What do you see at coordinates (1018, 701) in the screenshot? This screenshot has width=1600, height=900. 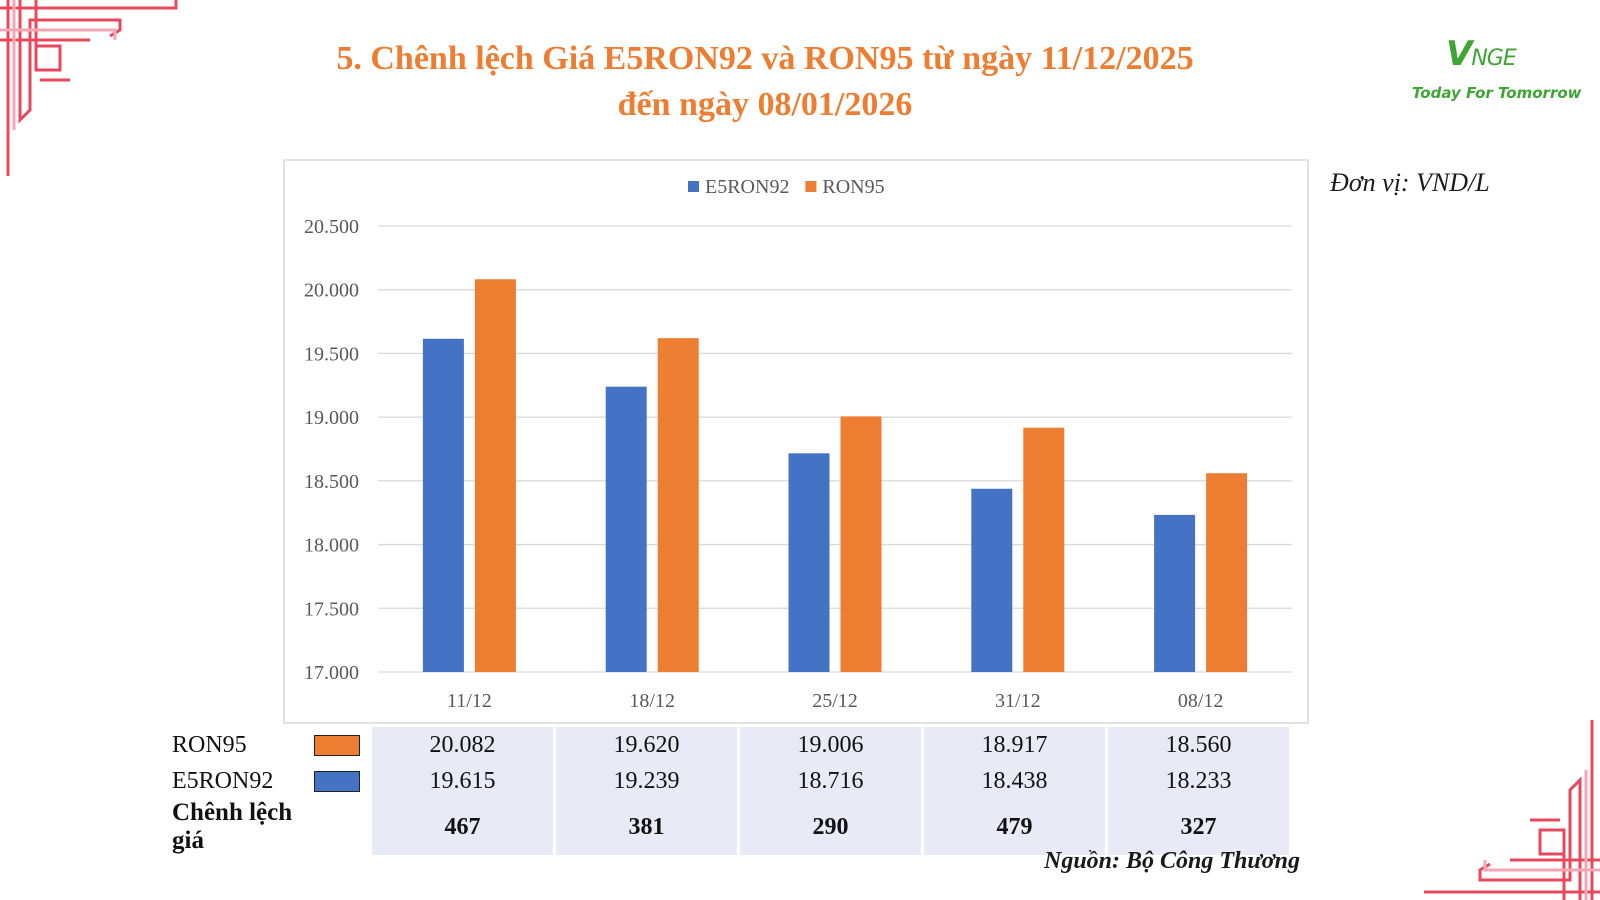 I see `x-tick-label: 31/12` at bounding box center [1018, 701].